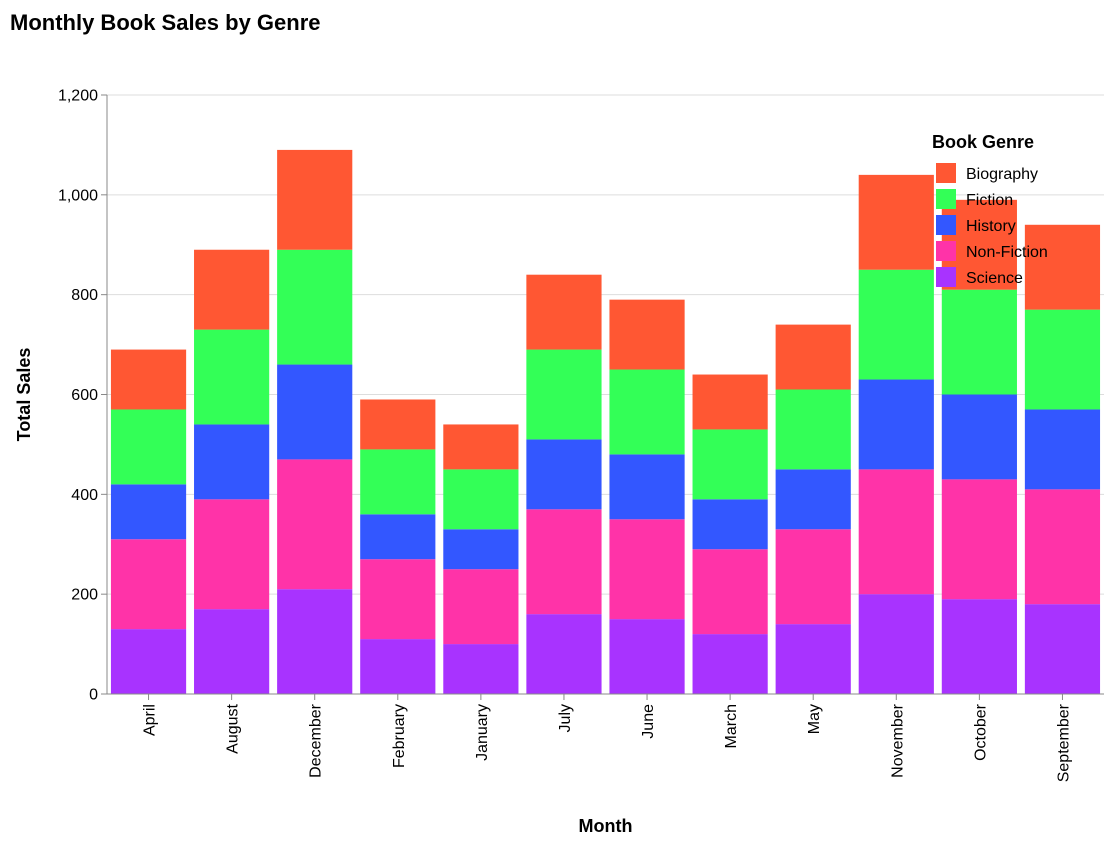 Image resolution: width=1116 pixels, height=846 pixels. I want to click on x-tick-label: August, so click(233, 728).